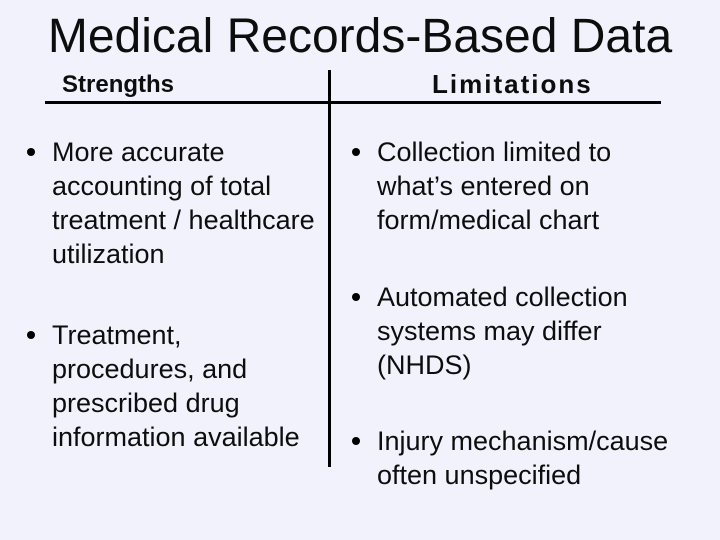  What do you see at coordinates (512, 84) in the screenshot?
I see `column-header-limitations: Limitations` at bounding box center [512, 84].